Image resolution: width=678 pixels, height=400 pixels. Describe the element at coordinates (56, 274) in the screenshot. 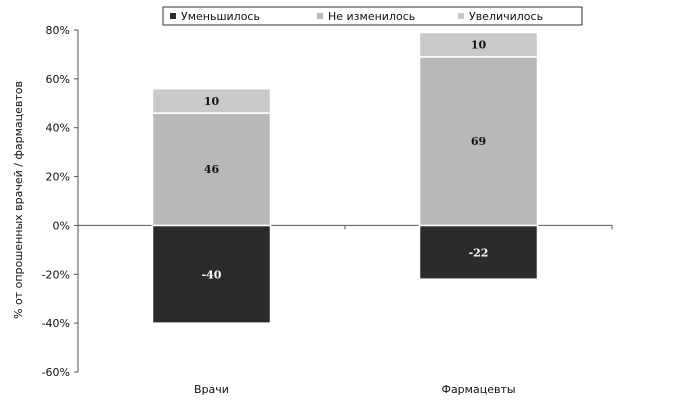

I see `y-tick-label: -20%` at that location.